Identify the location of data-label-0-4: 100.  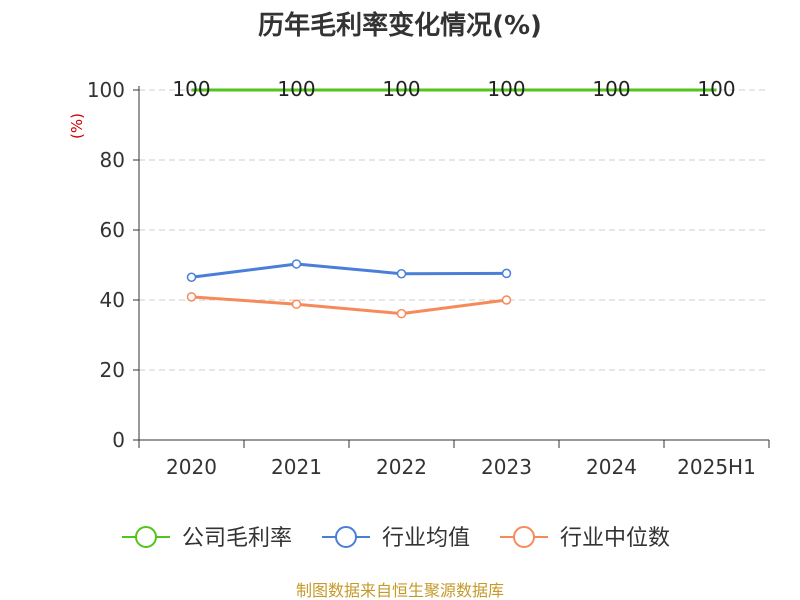
(611, 89).